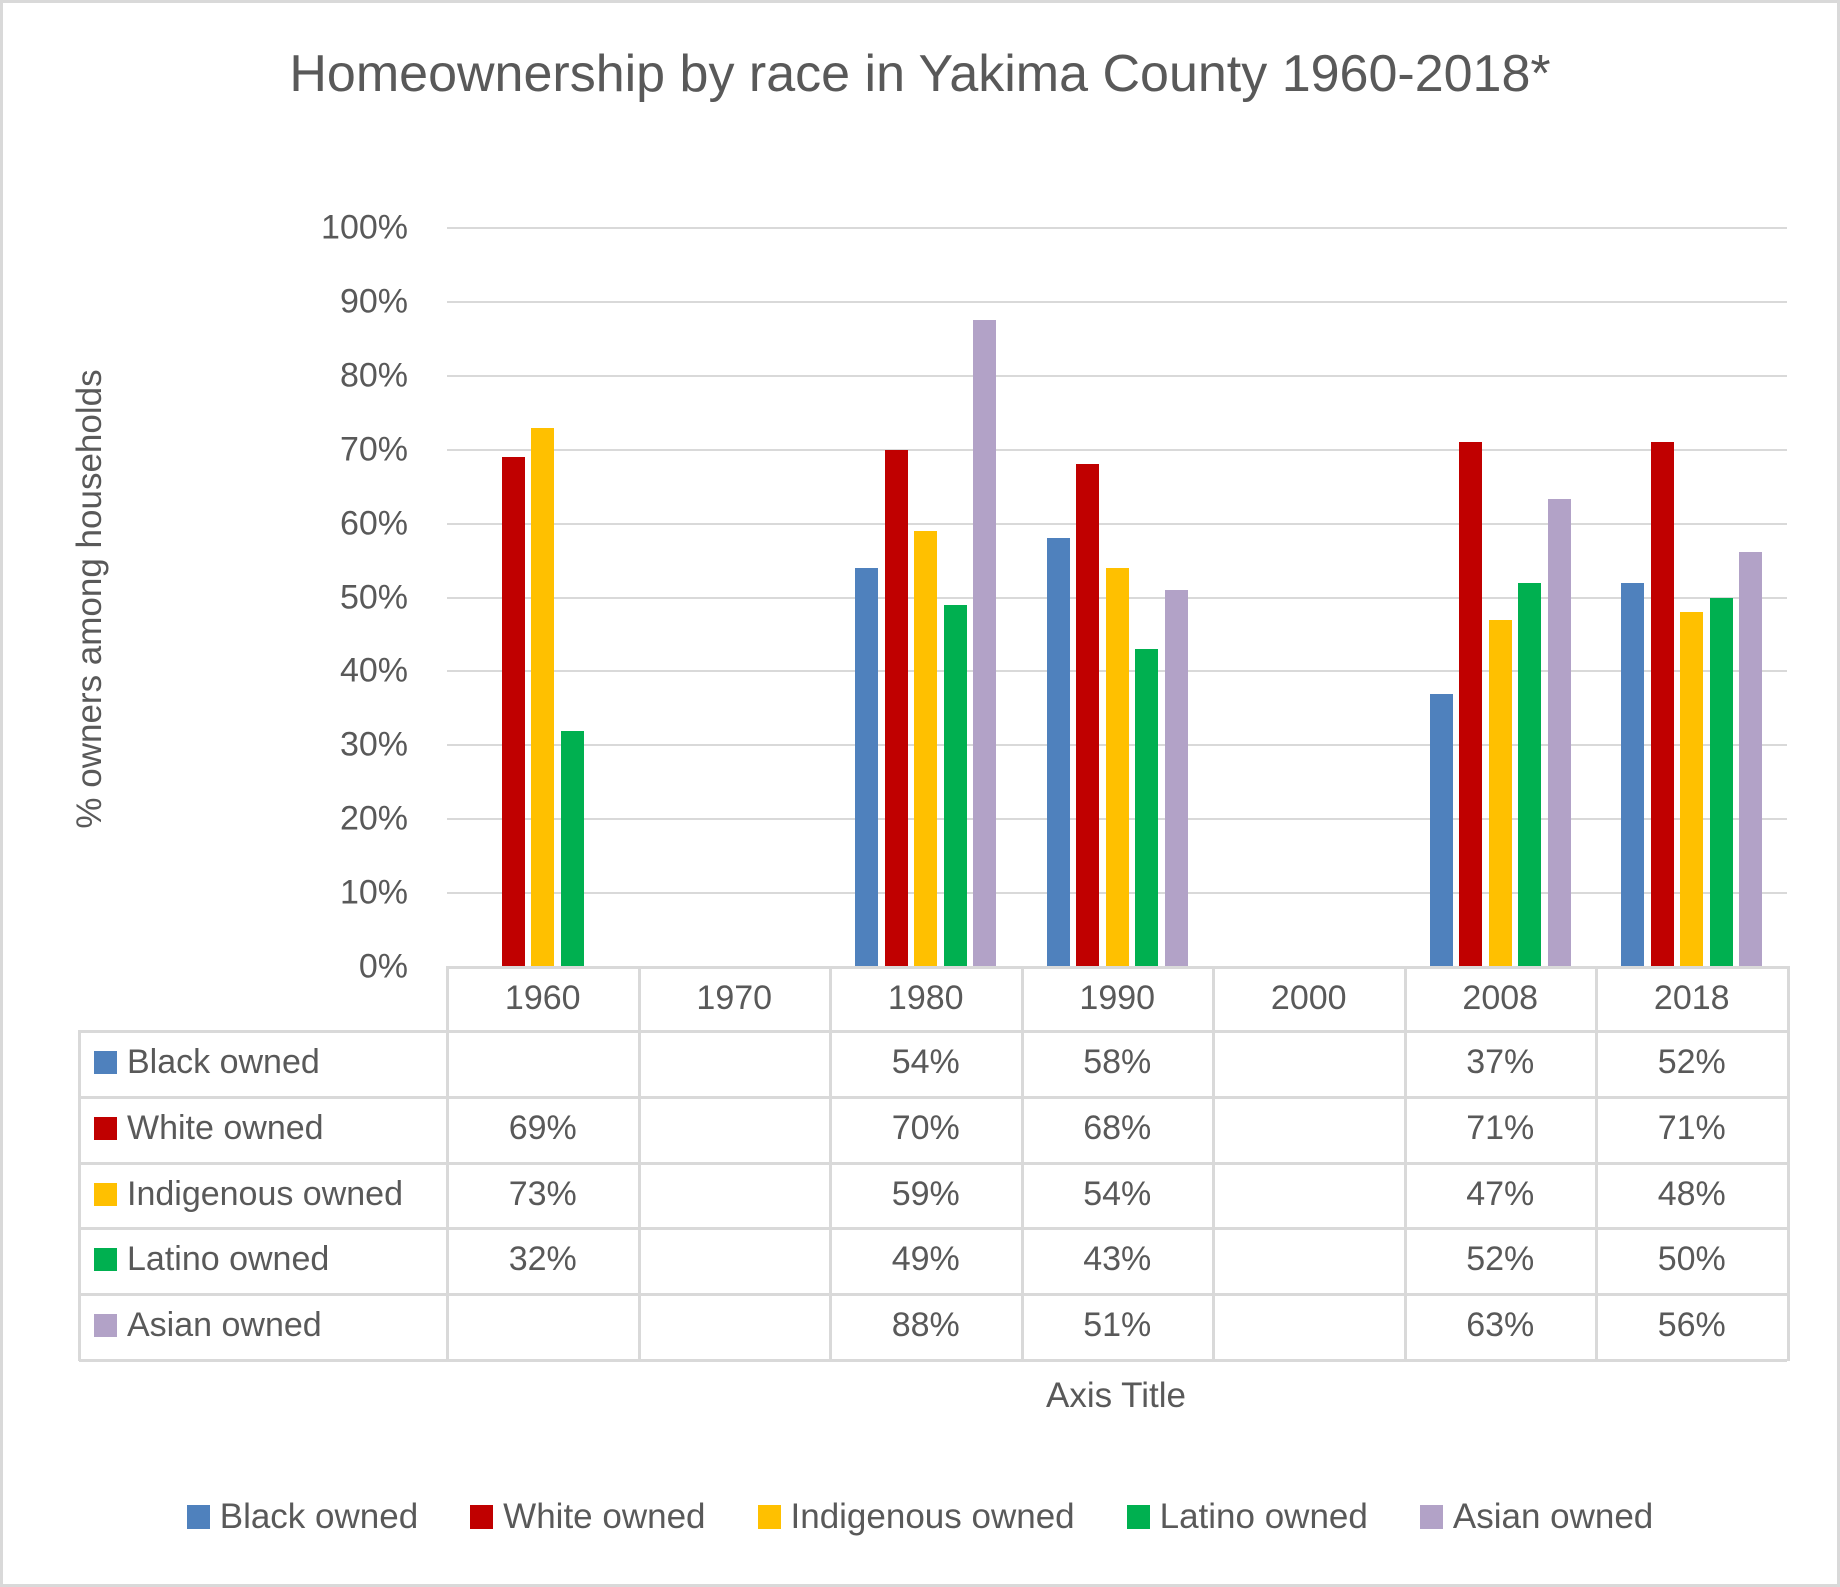 This screenshot has width=1840, height=1587. What do you see at coordinates (925, 1325) in the screenshot?
I see `table-cell-value: 88%` at bounding box center [925, 1325].